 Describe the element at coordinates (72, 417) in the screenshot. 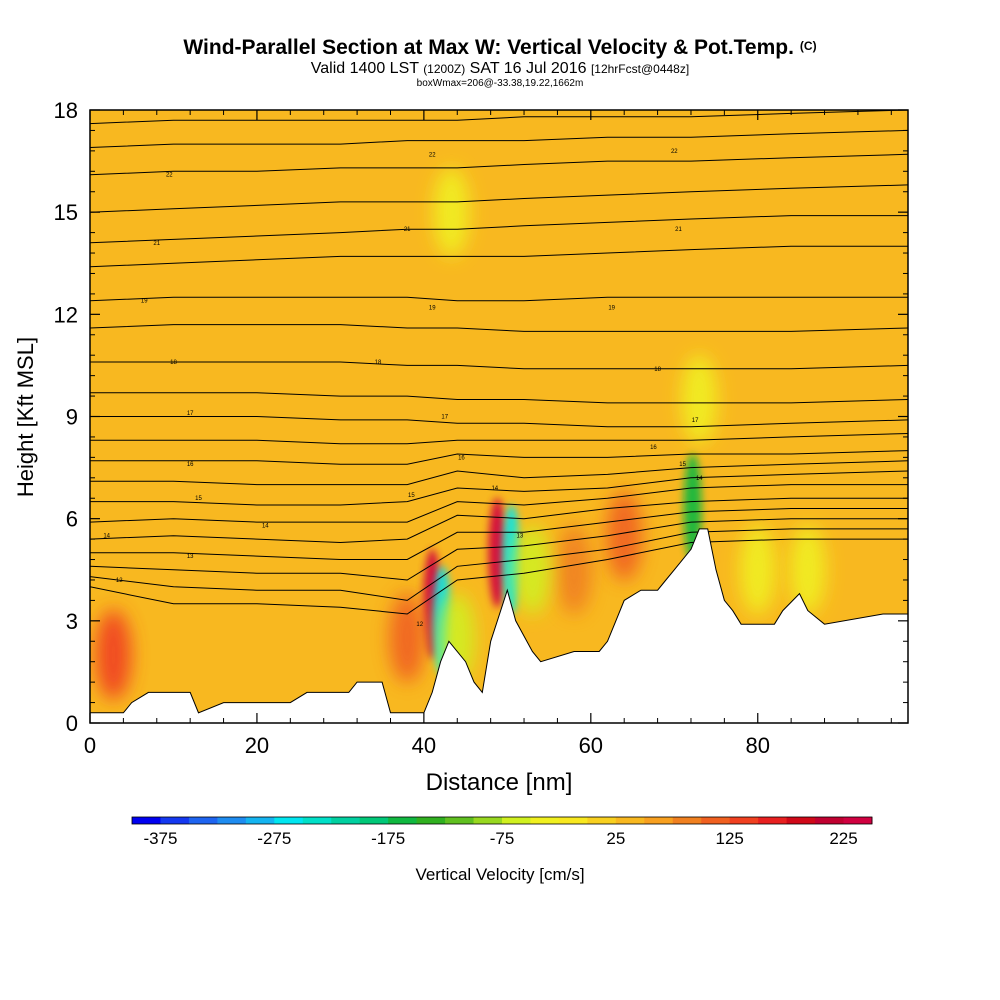

I see `y-tick-label: 9` at that location.